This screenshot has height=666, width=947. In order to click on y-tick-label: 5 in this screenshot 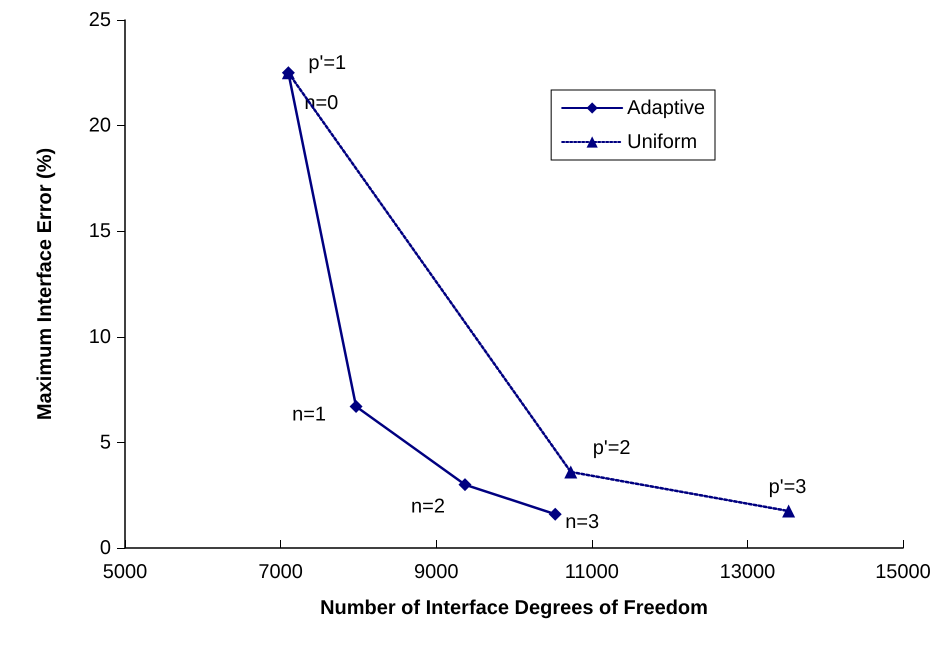, I will do `click(105, 442)`.